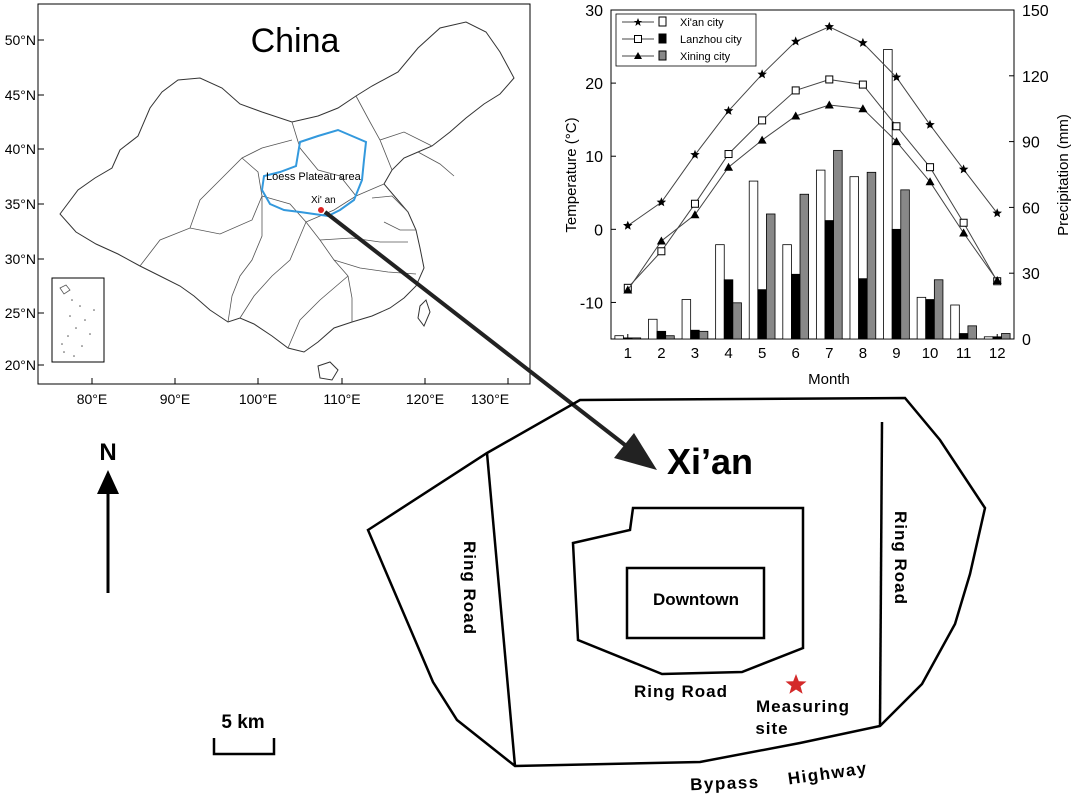 The height and width of the screenshot is (794, 1080). What do you see at coordinates (92, 399) in the screenshot?
I see `lon-label: 80°E` at bounding box center [92, 399].